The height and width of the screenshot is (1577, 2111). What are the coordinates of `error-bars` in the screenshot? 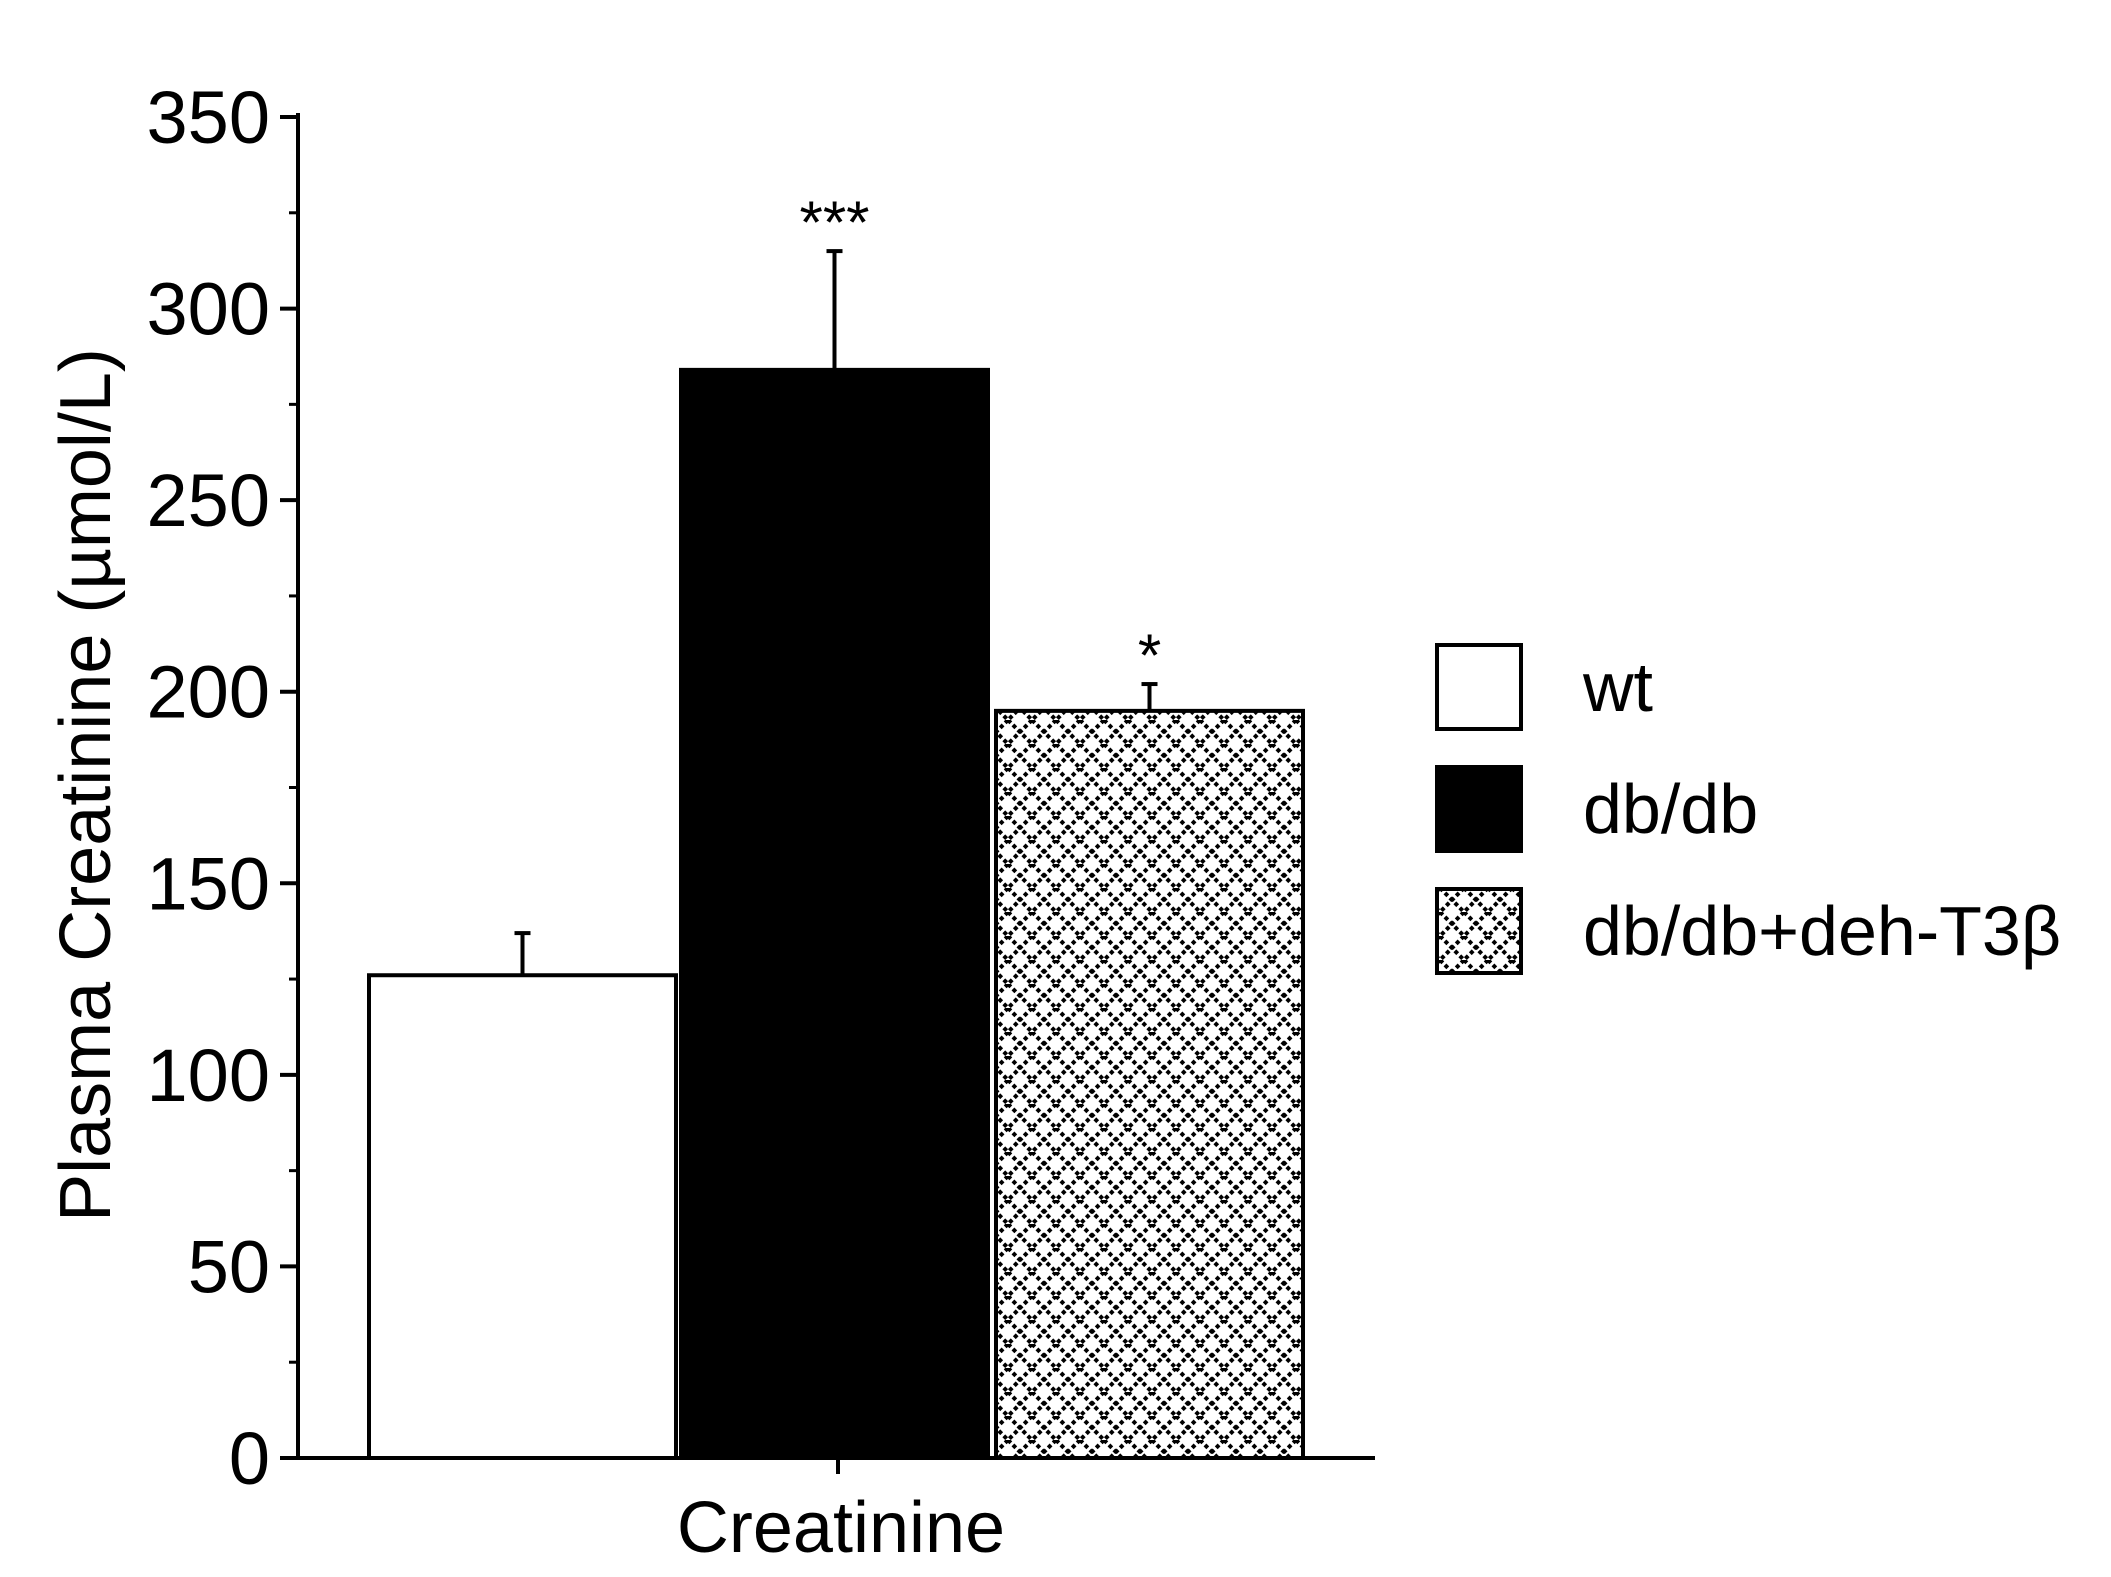 It's located at (836, 612).